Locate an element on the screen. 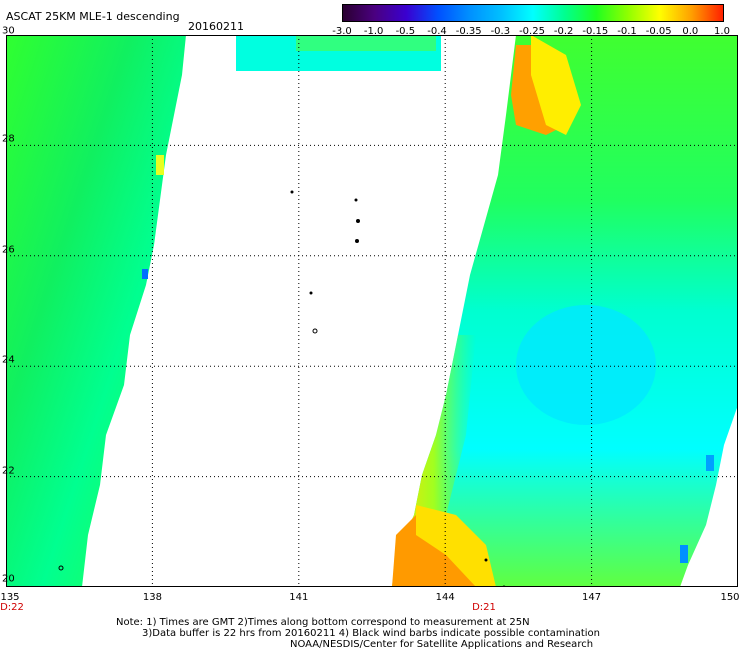  colorbar-tick-label: -0.05 is located at coordinates (658, 31).